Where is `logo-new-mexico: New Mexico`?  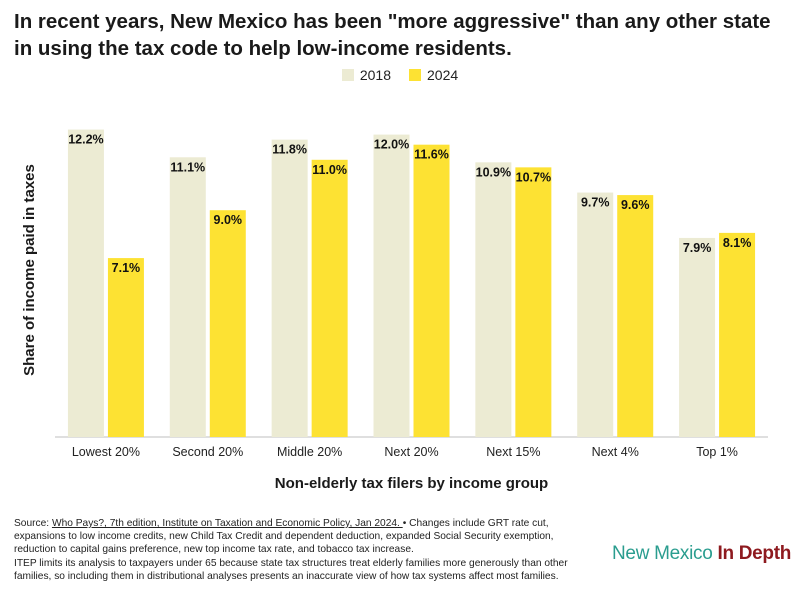
logo-new-mexico: New Mexico is located at coordinates (662, 553).